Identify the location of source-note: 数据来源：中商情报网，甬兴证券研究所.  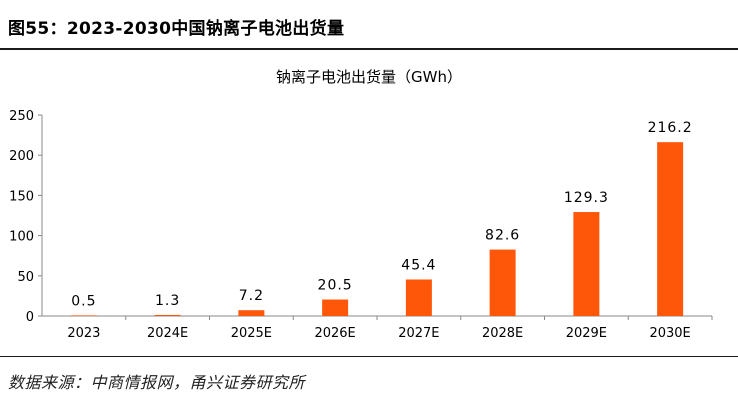
(157, 382).